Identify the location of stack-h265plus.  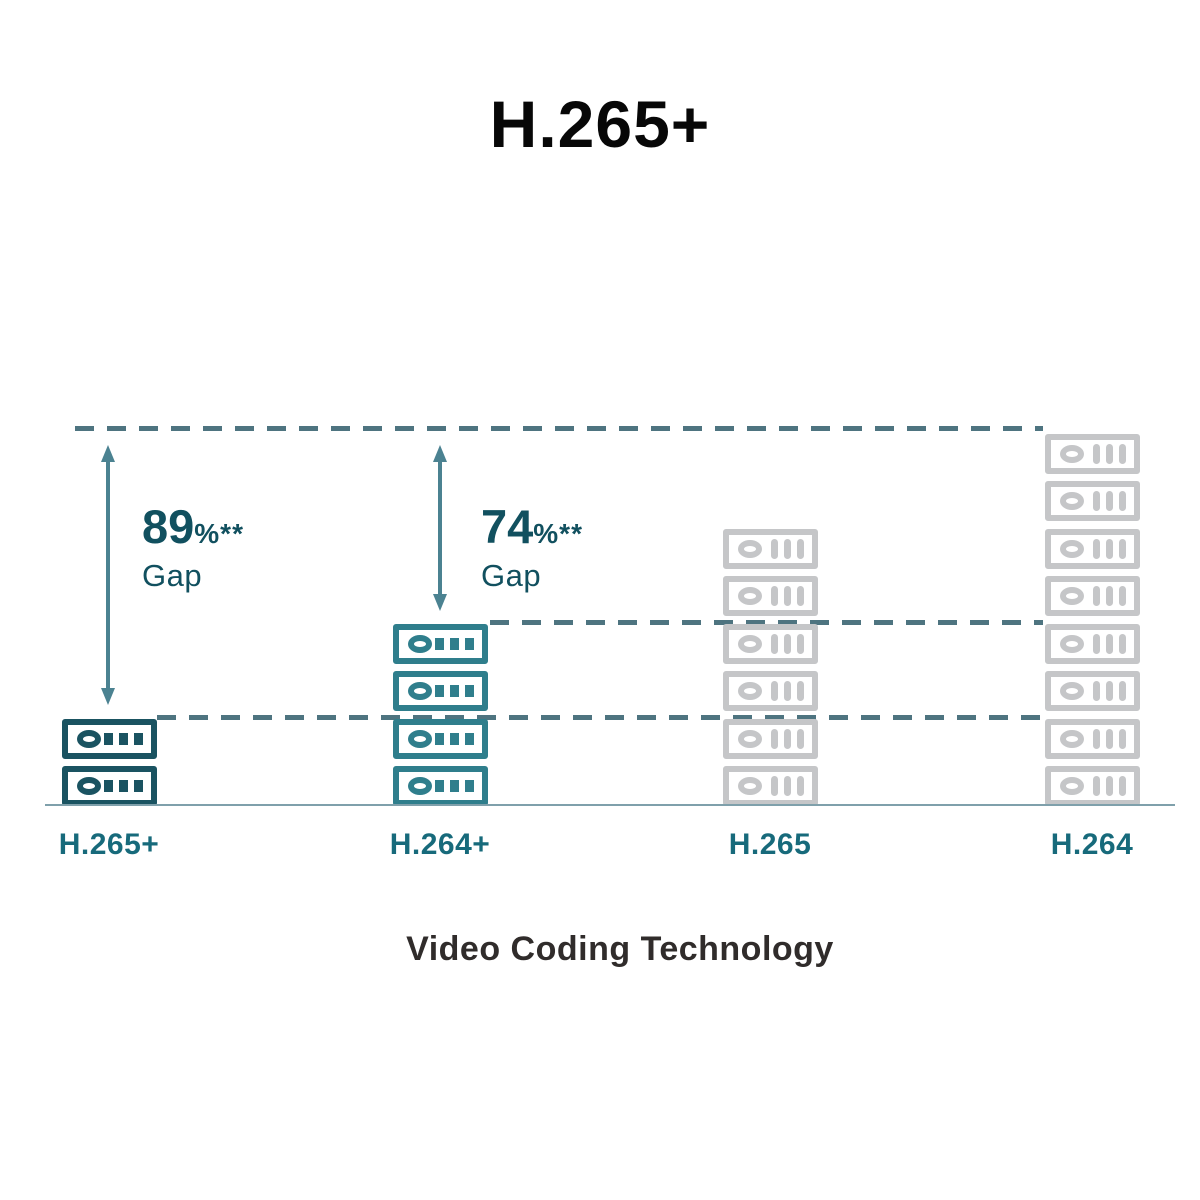
(109, 762).